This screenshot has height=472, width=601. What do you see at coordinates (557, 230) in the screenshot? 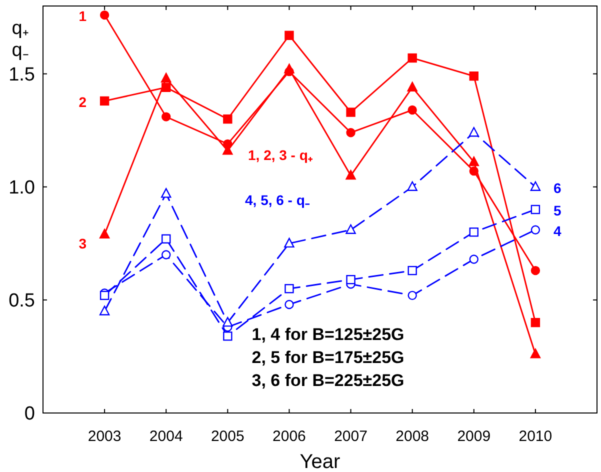
I see `series-label: 4` at bounding box center [557, 230].